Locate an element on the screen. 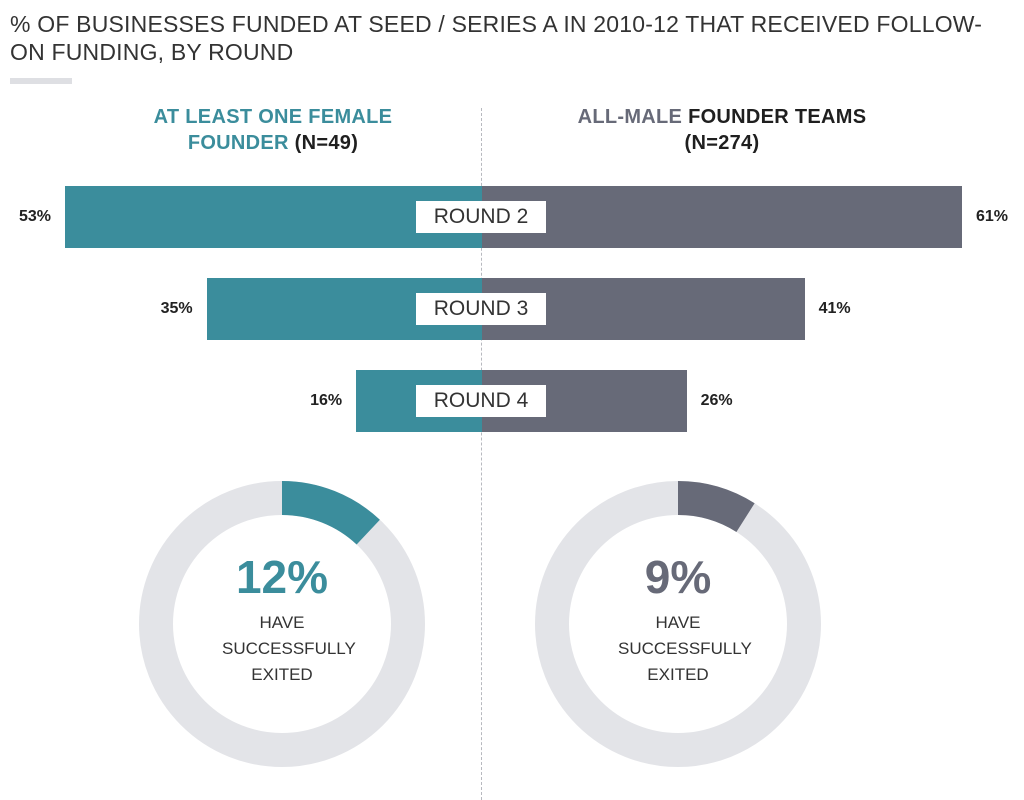 The width and height of the screenshot is (1024, 800). male-donut-text: 9% HAVE SUCCESSFULLY EXITED is located at coordinates (678, 618).